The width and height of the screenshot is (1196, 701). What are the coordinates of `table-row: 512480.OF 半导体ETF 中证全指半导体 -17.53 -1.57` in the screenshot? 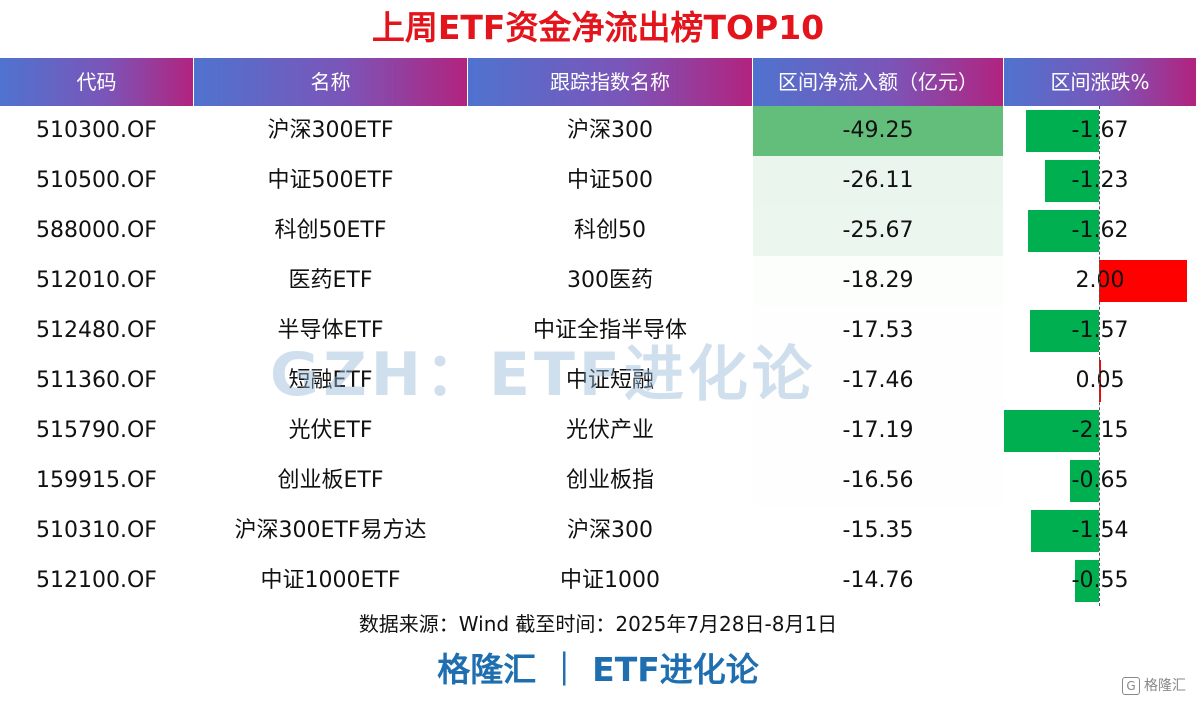 It's located at (598, 331).